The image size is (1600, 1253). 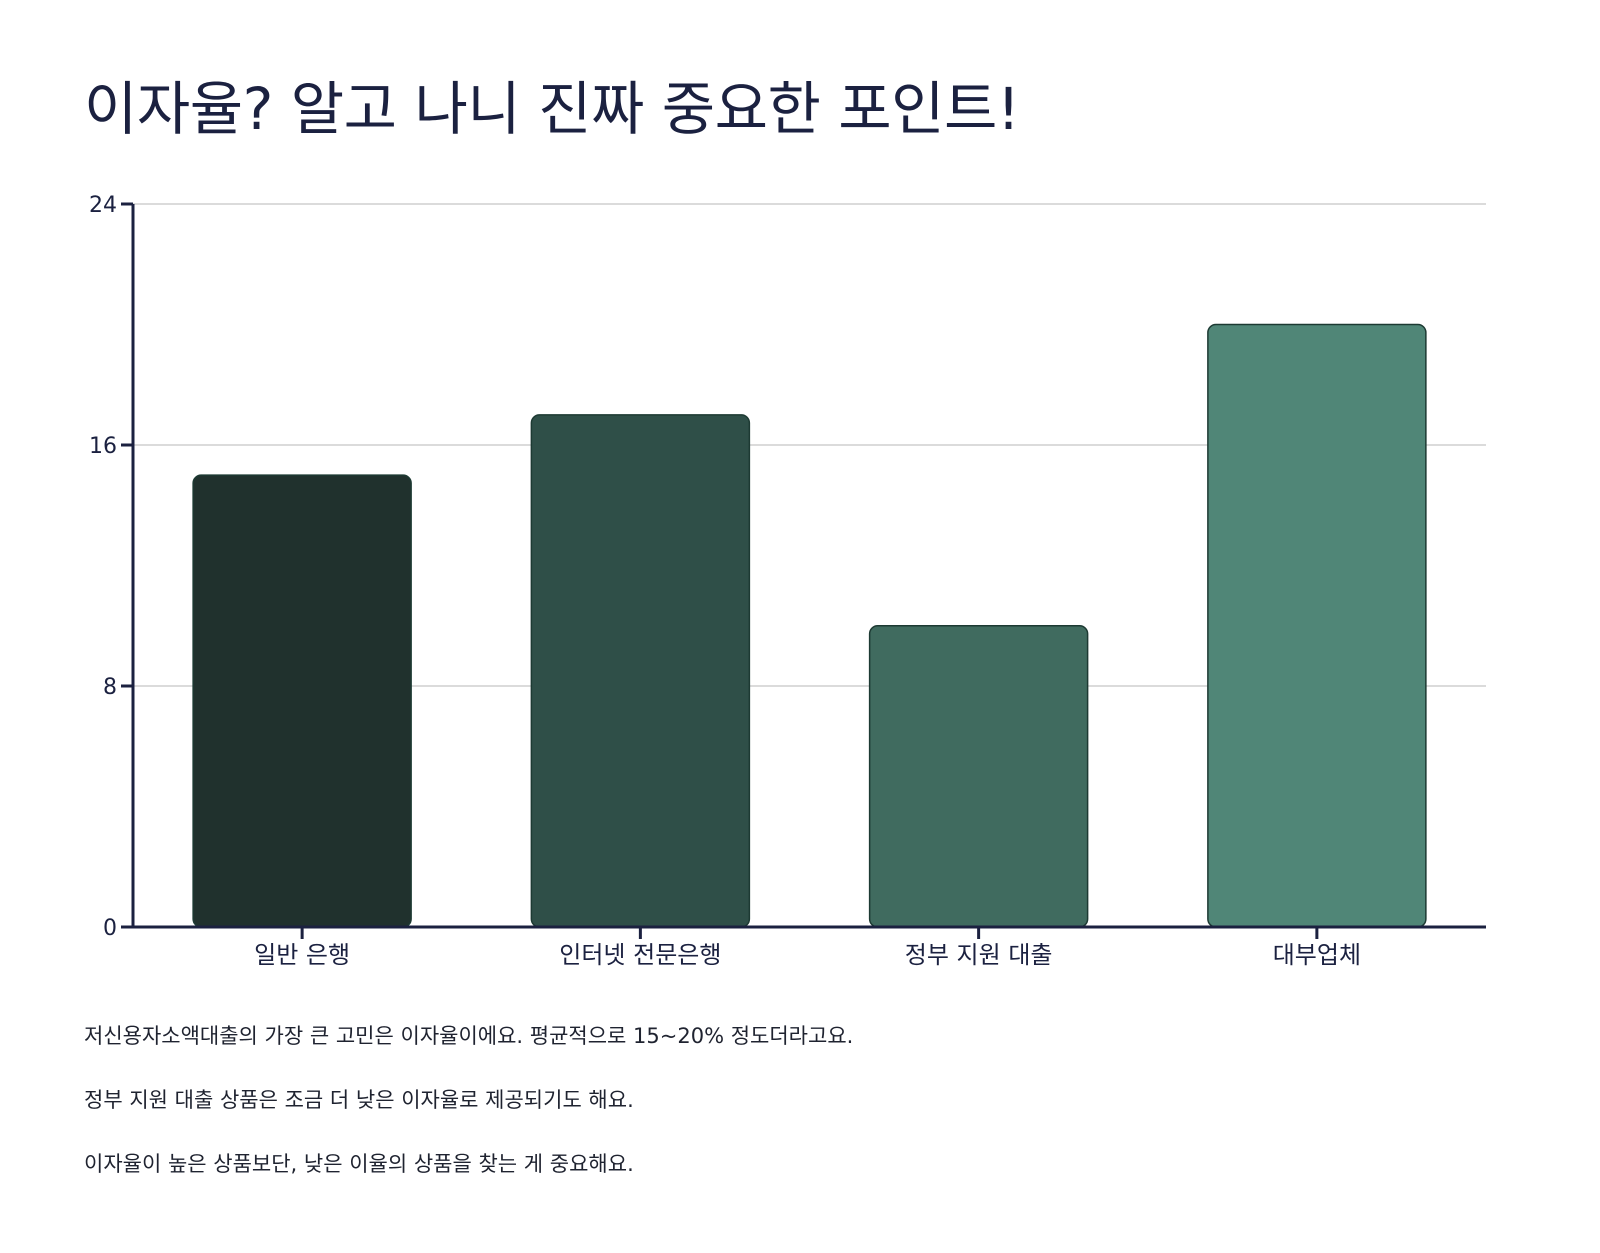 What do you see at coordinates (103, 446) in the screenshot?
I see `y-tick-label: 16` at bounding box center [103, 446].